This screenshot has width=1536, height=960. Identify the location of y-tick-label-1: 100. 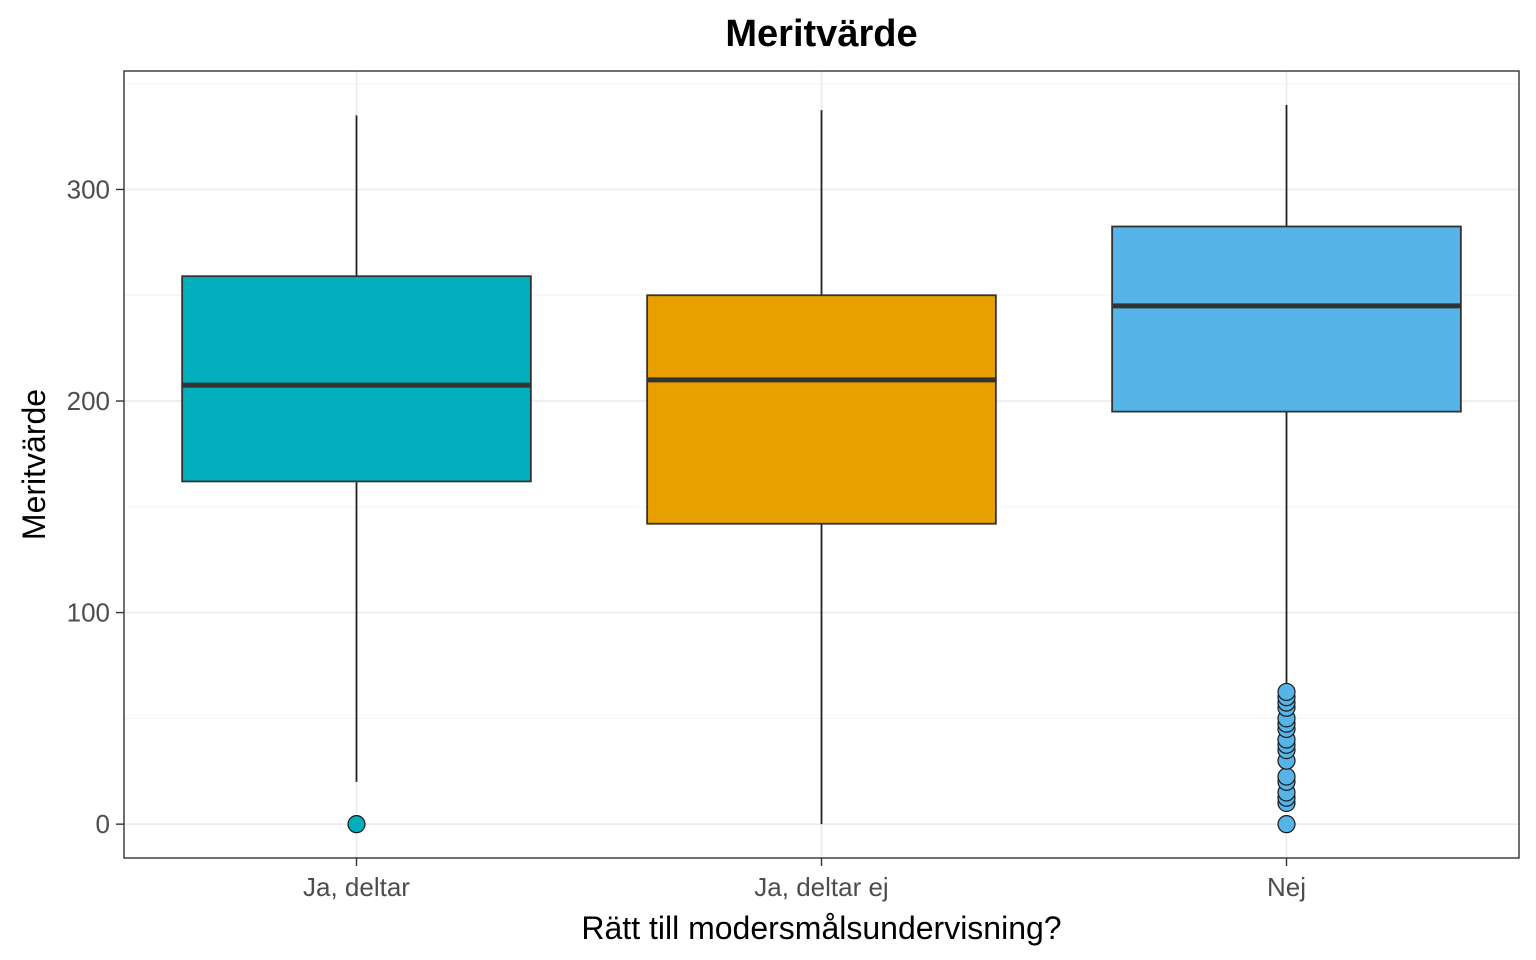
(88, 613).